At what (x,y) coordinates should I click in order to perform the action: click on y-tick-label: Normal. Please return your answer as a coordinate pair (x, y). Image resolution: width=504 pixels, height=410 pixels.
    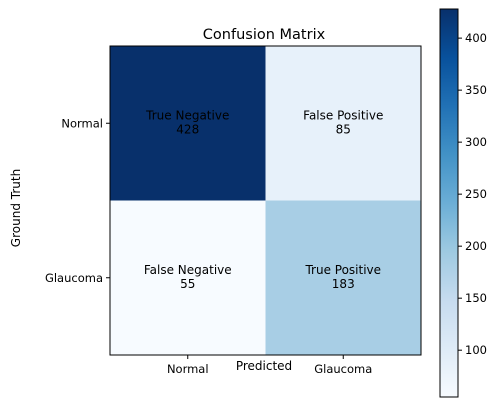
    Looking at the image, I should click on (82, 123).